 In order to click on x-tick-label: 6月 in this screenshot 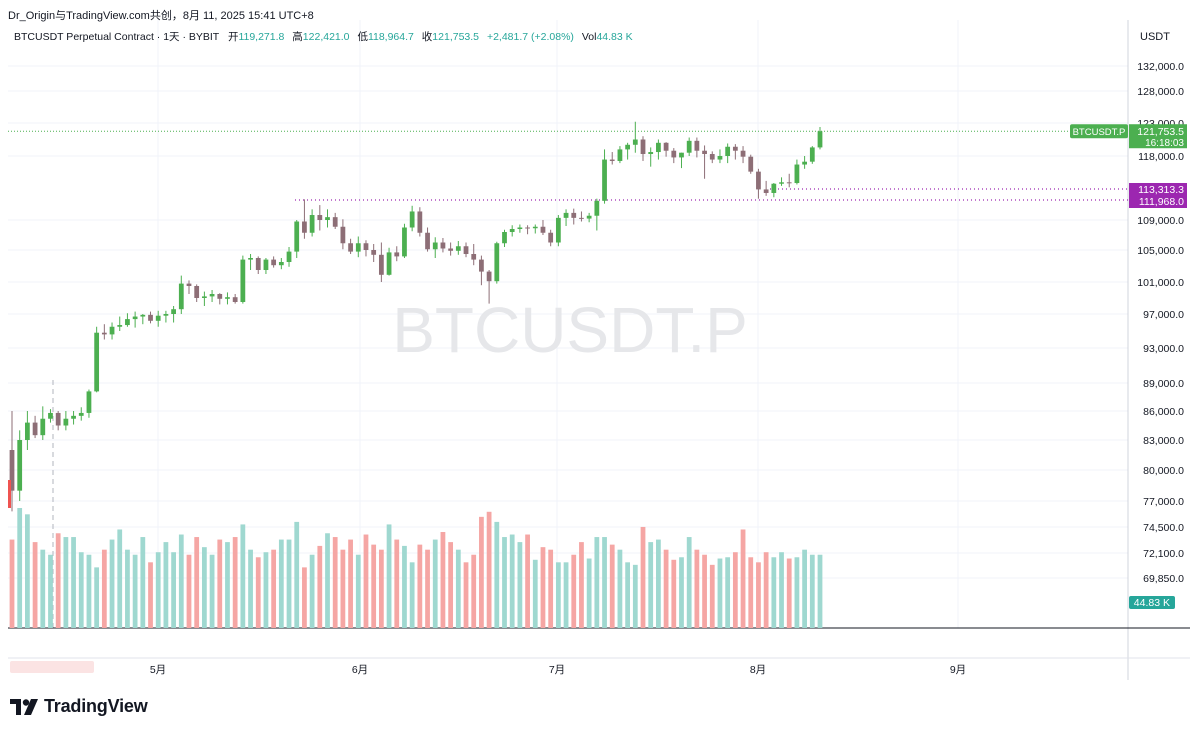, I will do `click(360, 670)`.